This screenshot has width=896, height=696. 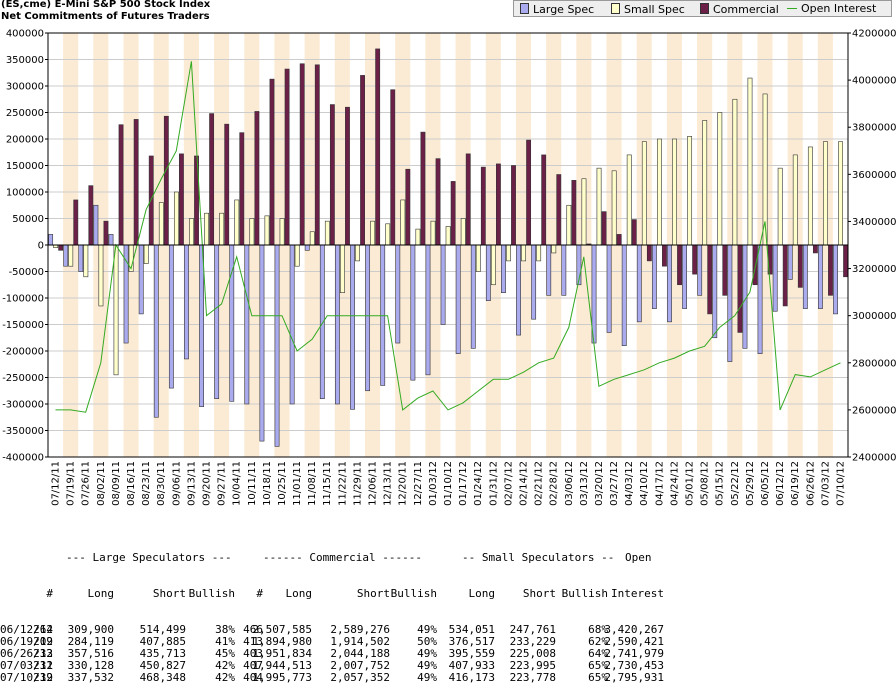 What do you see at coordinates (705, 483) in the screenshot?
I see `x-tick-label: 05/08/12` at bounding box center [705, 483].